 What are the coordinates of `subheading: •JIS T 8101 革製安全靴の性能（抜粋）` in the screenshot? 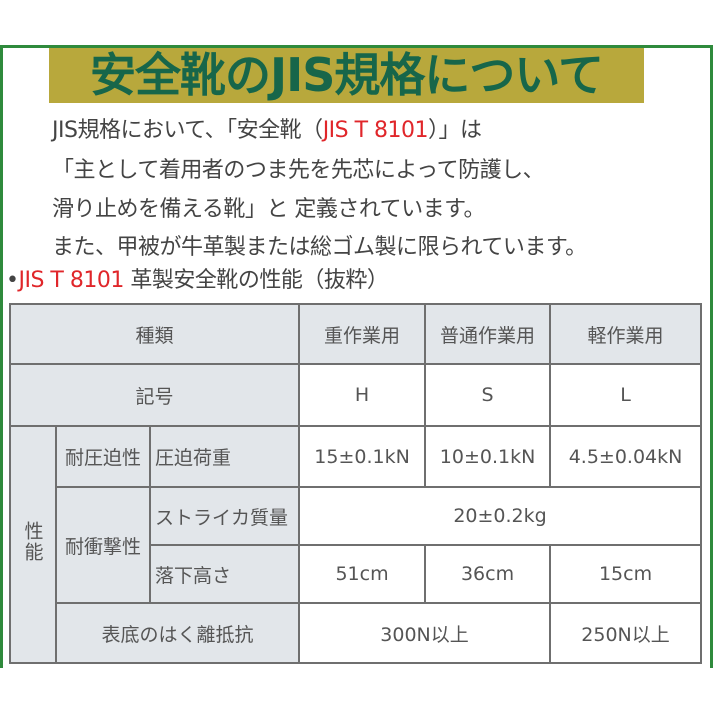 It's located at (197, 278).